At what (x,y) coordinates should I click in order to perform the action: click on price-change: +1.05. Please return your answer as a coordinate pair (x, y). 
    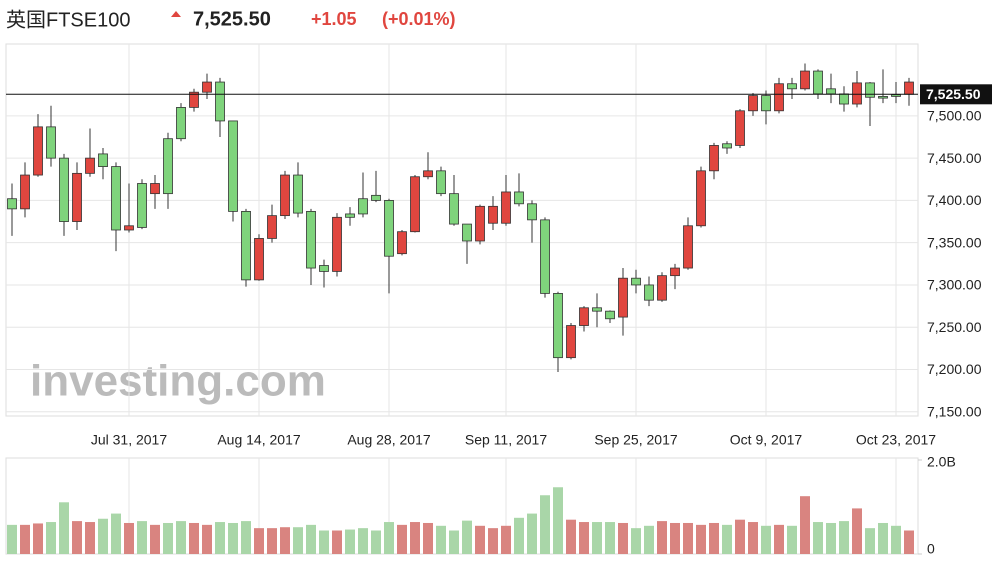
    Looking at the image, I should click on (334, 19).